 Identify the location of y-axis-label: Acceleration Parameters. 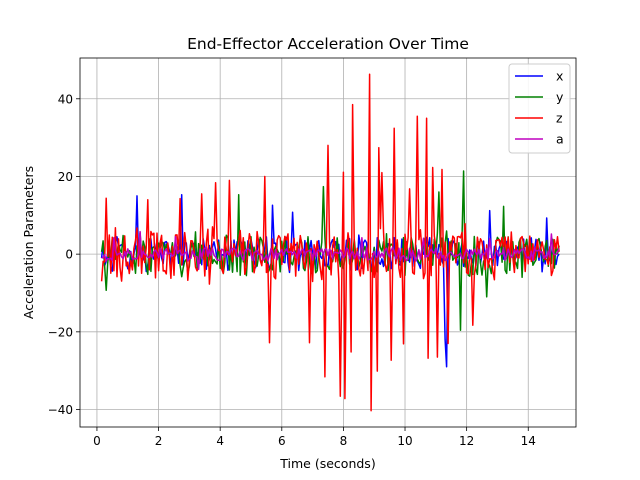
(28, 242).